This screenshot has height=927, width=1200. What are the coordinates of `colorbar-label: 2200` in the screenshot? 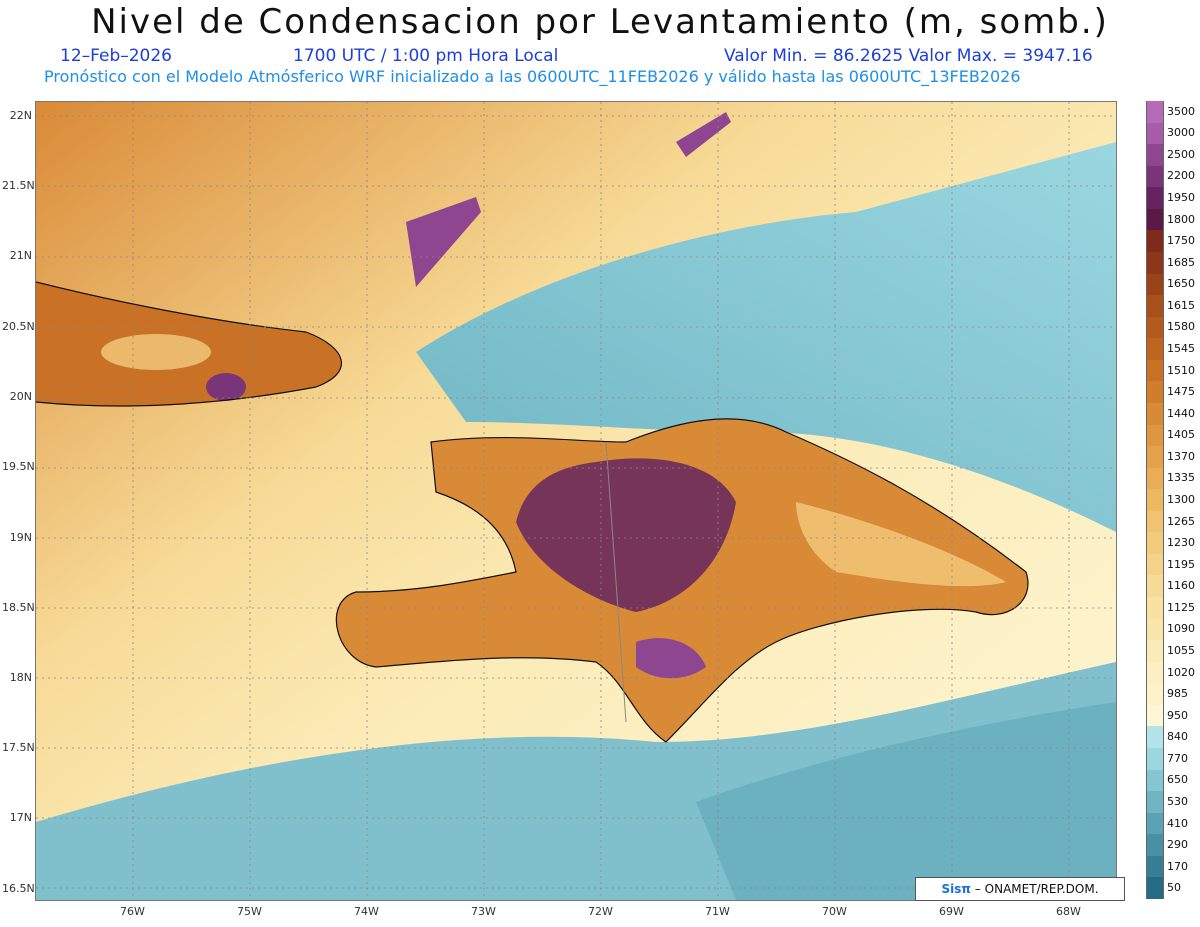 It's located at (1181, 176).